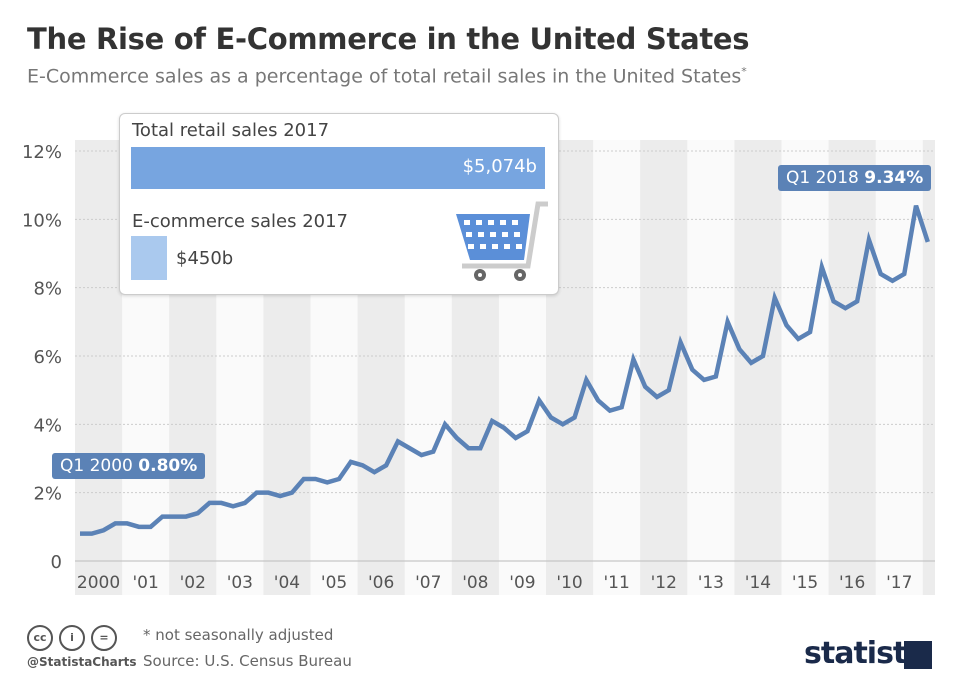 The height and width of the screenshot is (684, 960). Describe the element at coordinates (805, 583) in the screenshot. I see `x-tick-label: '15` at that location.